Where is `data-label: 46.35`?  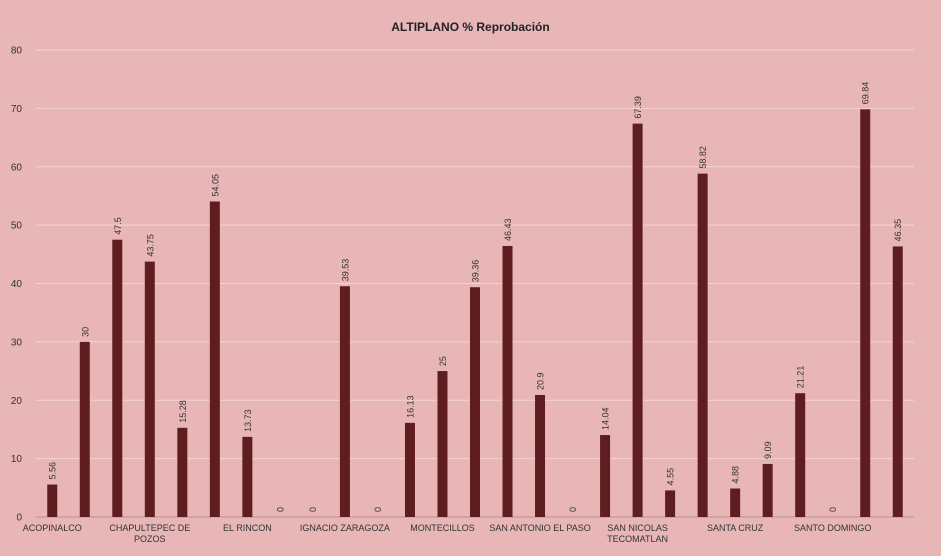 data-label: 46.35 is located at coordinates (898, 230).